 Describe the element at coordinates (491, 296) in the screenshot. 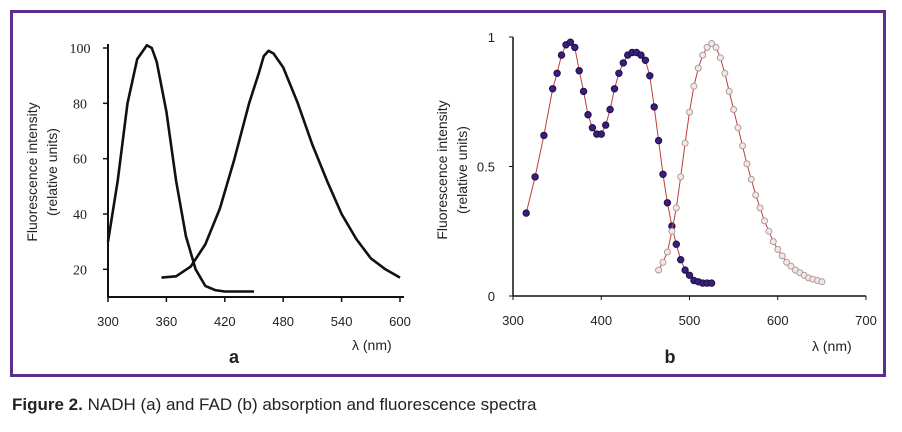

I see `panel-b-y-tick-label: 0` at that location.